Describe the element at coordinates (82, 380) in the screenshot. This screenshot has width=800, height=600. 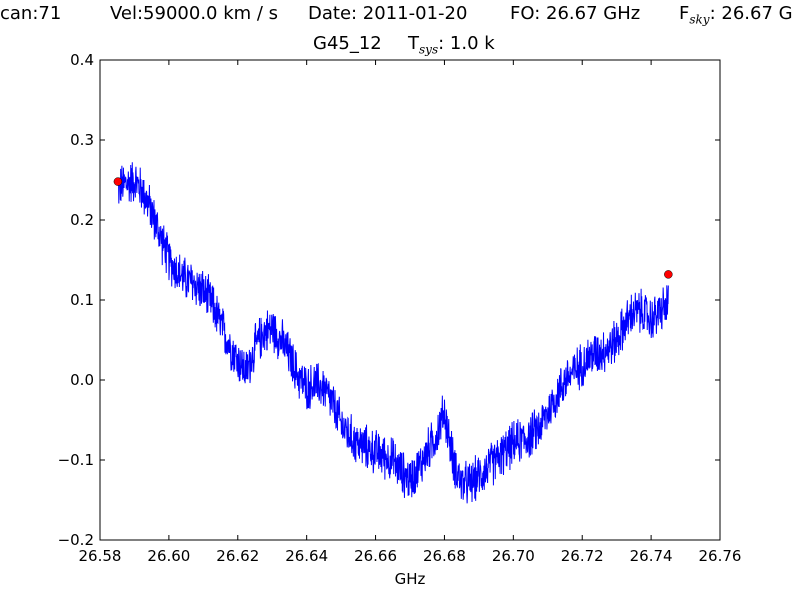
I see `y-tick-label: 0.0` at that location.